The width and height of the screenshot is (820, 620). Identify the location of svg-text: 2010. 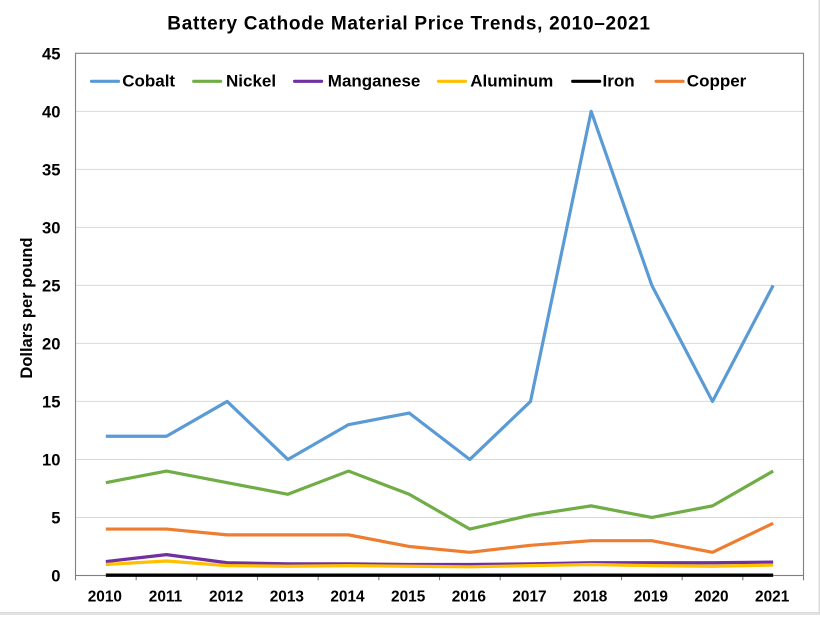
(105, 596).